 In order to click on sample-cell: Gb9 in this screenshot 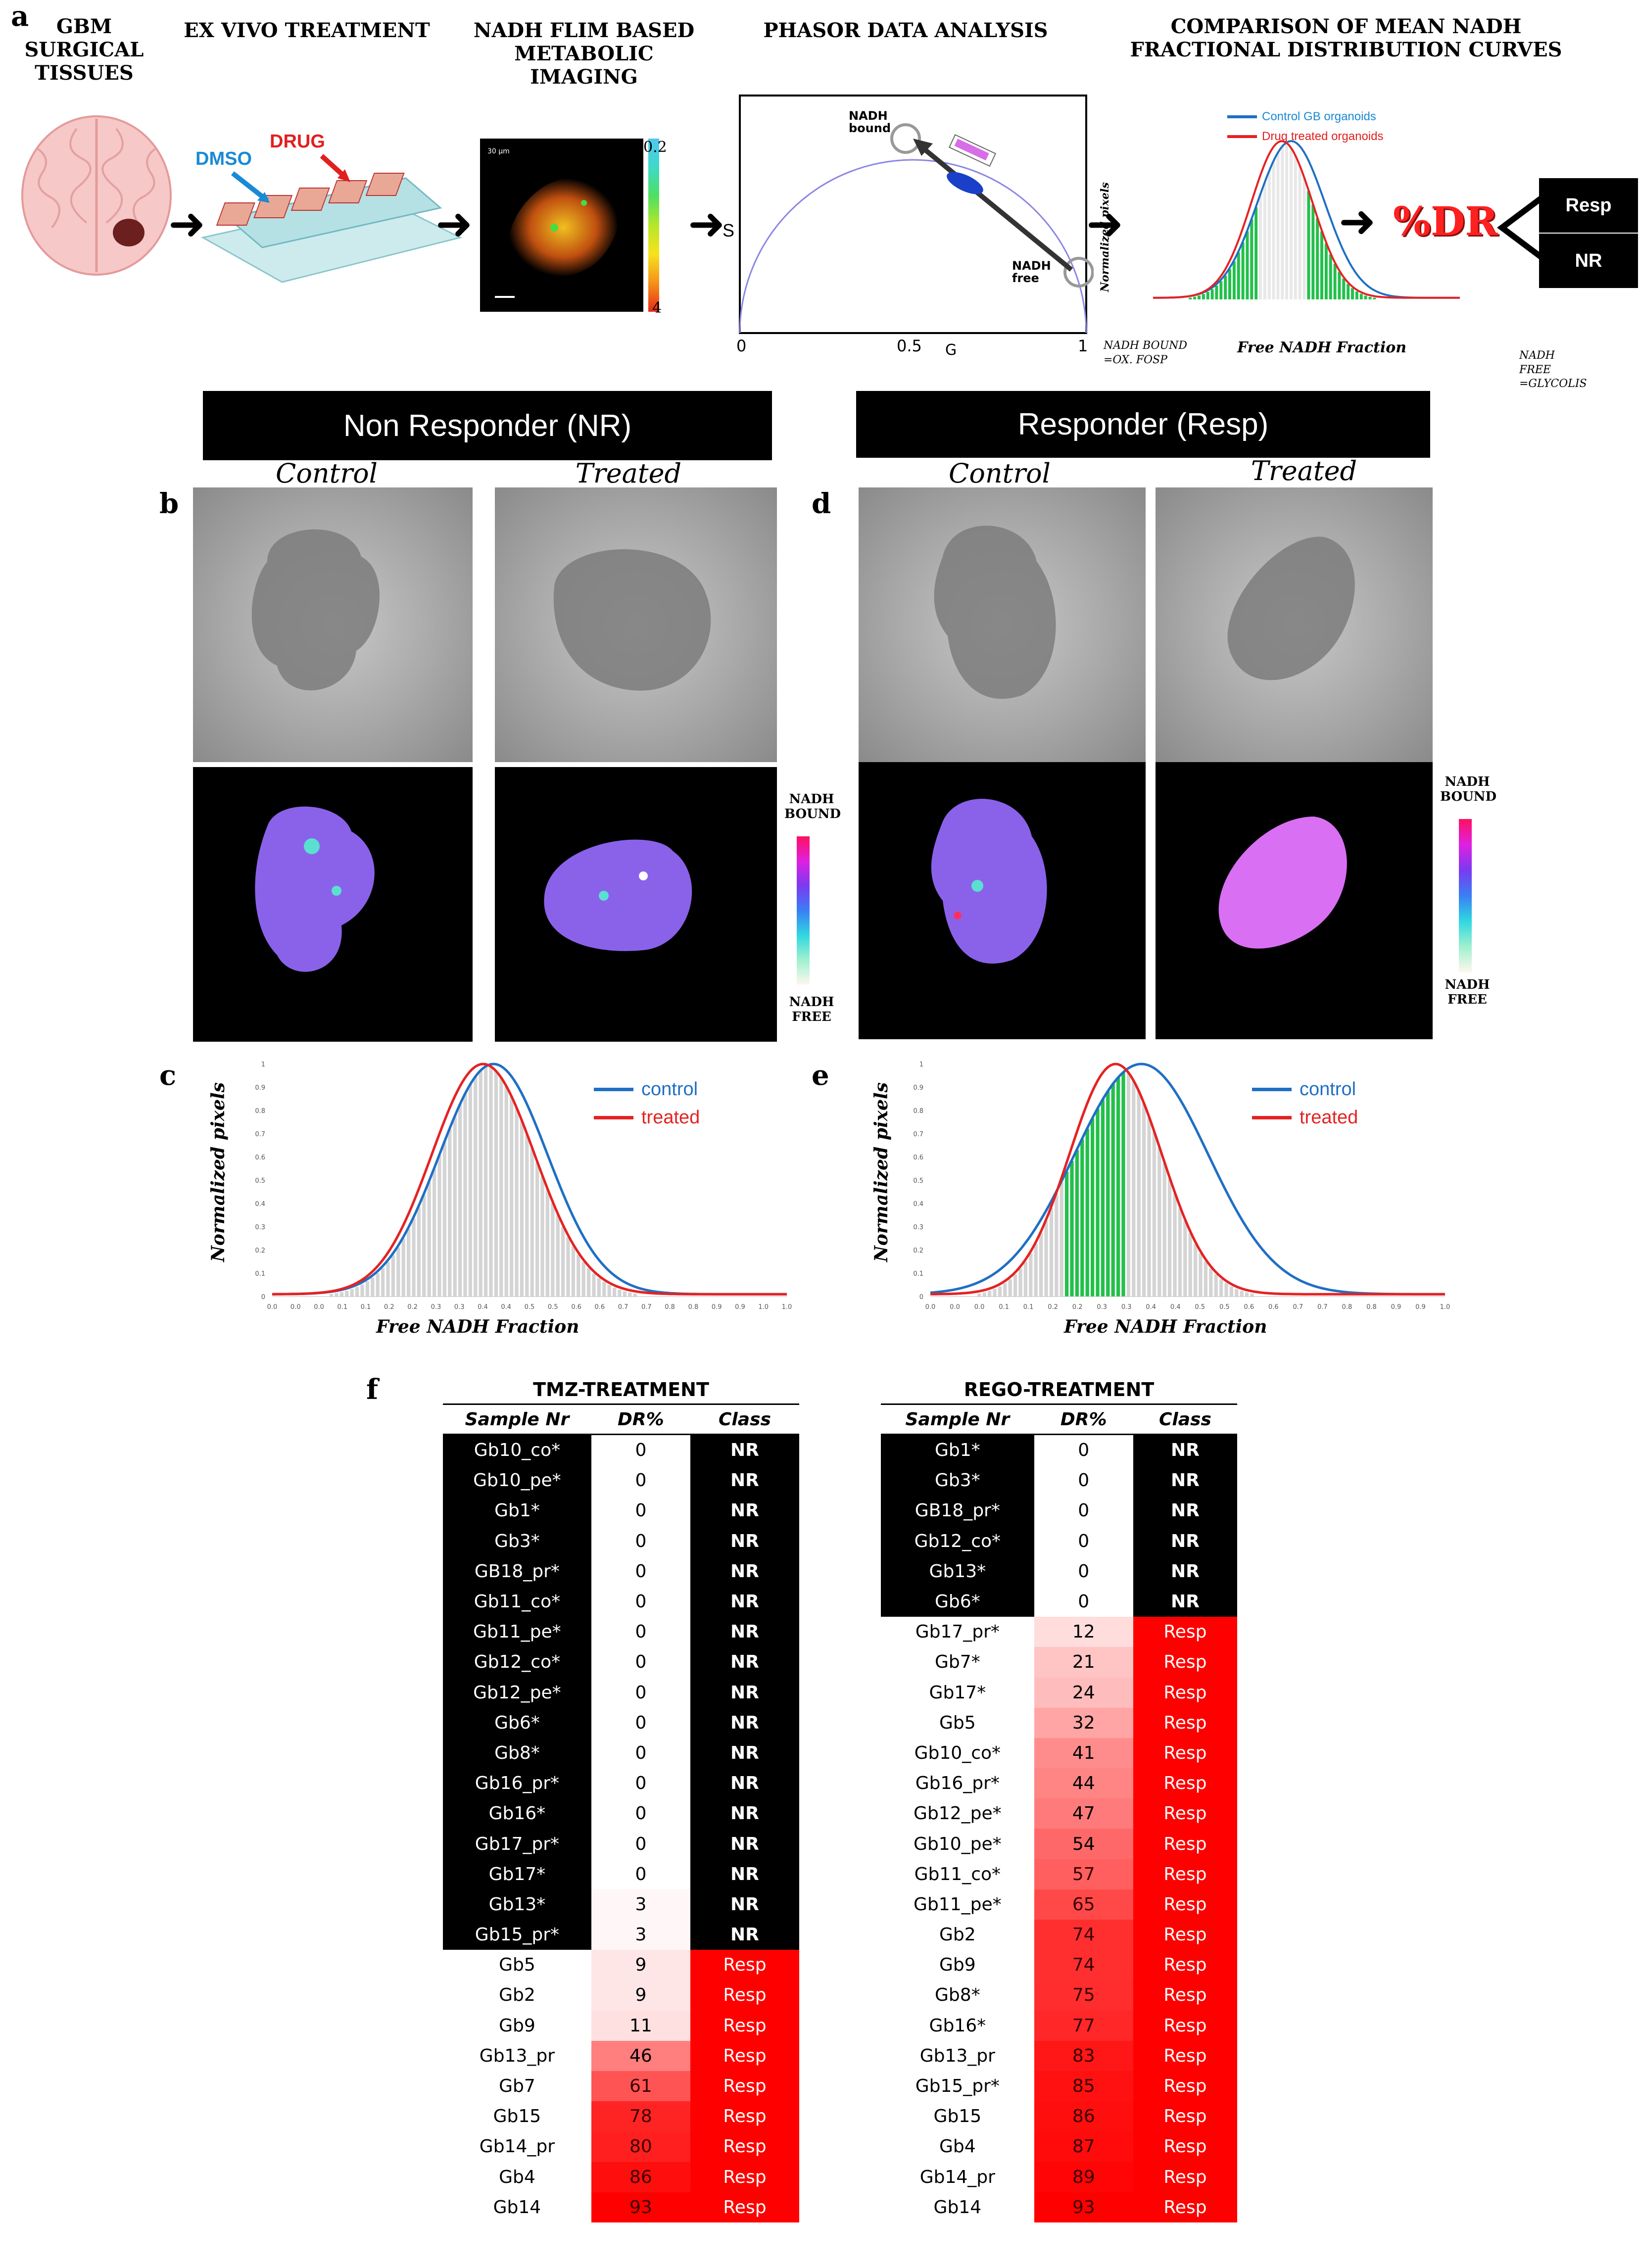, I will do `click(957, 1965)`.